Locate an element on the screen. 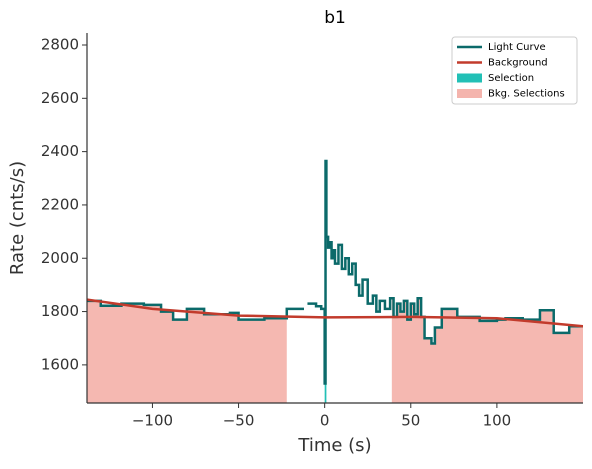  y-tick-label: 1600 is located at coordinates (60, 364).